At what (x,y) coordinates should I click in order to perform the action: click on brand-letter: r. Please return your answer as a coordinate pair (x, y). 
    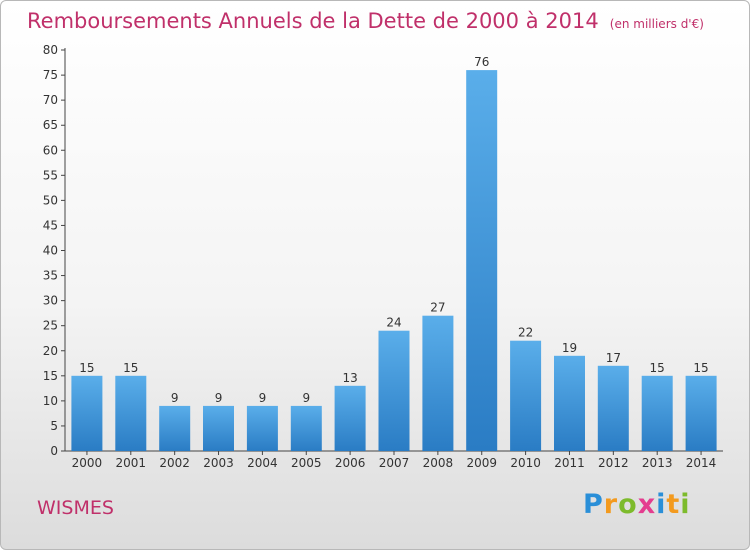
    Looking at the image, I should click on (611, 504).